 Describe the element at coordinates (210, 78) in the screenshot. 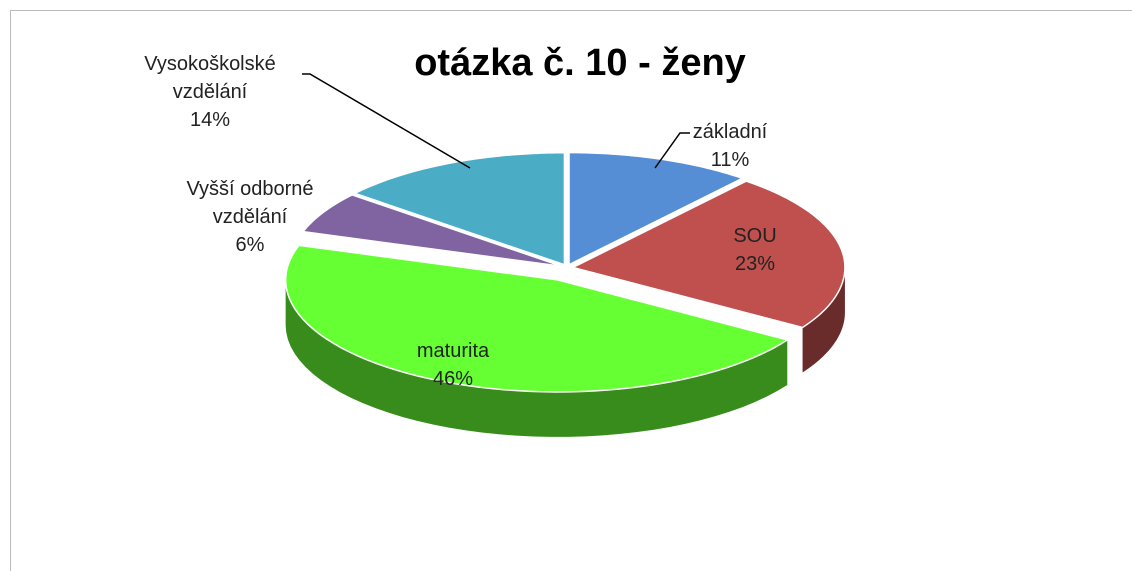

I see `category-label: Vysokoškolské vzdělání` at that location.